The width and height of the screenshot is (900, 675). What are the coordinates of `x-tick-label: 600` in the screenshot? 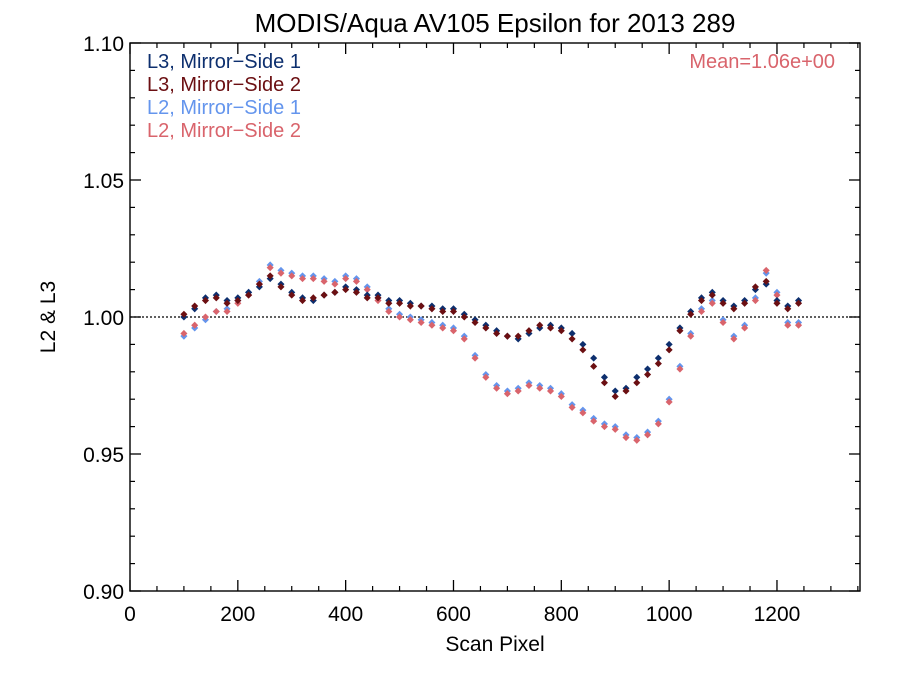 It's located at (453, 614).